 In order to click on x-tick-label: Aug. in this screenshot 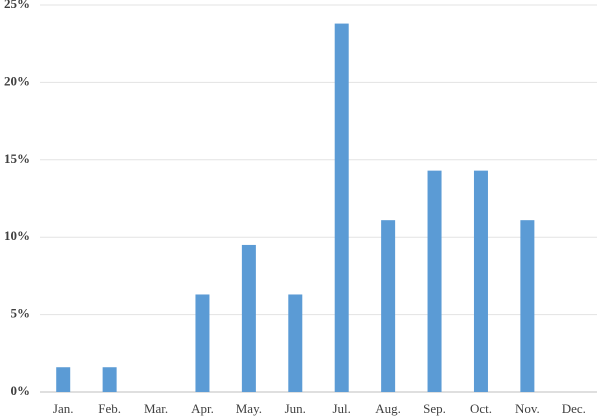, I will do `click(388, 408)`.